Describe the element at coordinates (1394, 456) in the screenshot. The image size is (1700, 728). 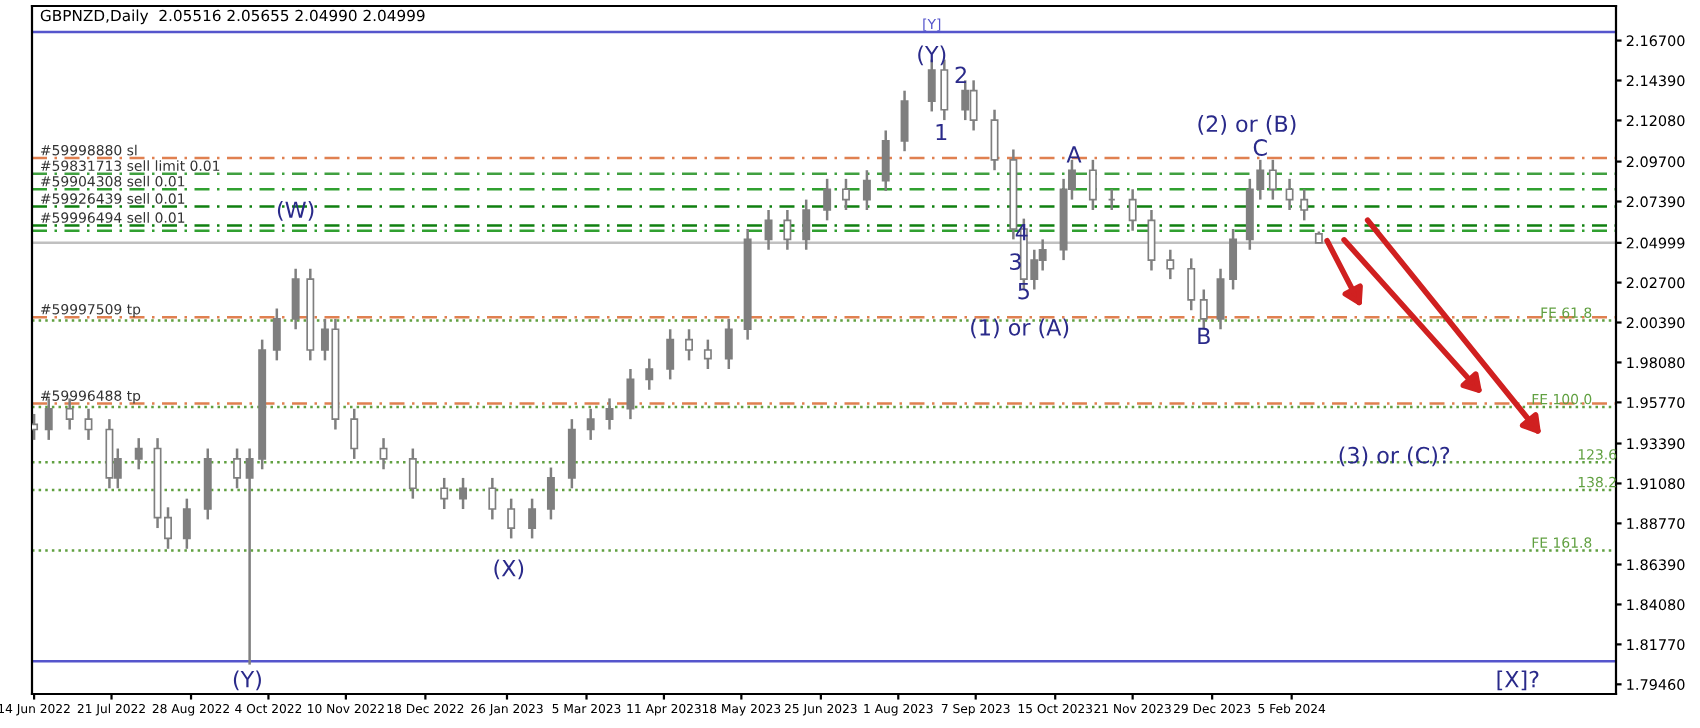
I see `annotation: (3) or (C)?` at that location.